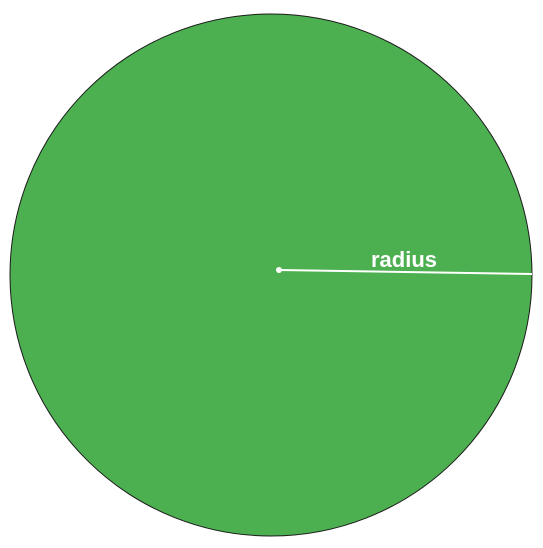 This screenshot has height=548, width=543. Describe the element at coordinates (279, 270) in the screenshot. I see `center-point` at that location.